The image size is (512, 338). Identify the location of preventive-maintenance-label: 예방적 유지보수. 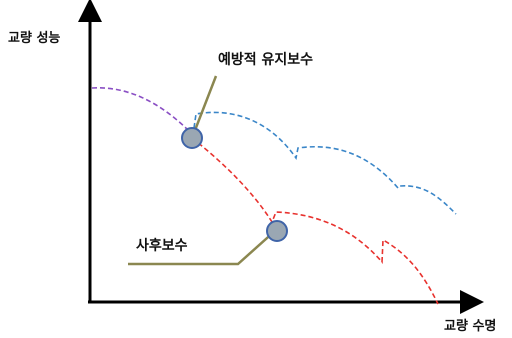
(265, 59).